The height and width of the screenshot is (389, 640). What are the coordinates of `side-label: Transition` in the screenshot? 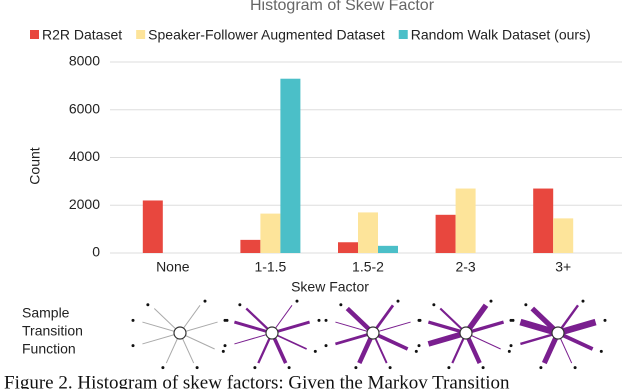 It's located at (52, 331).